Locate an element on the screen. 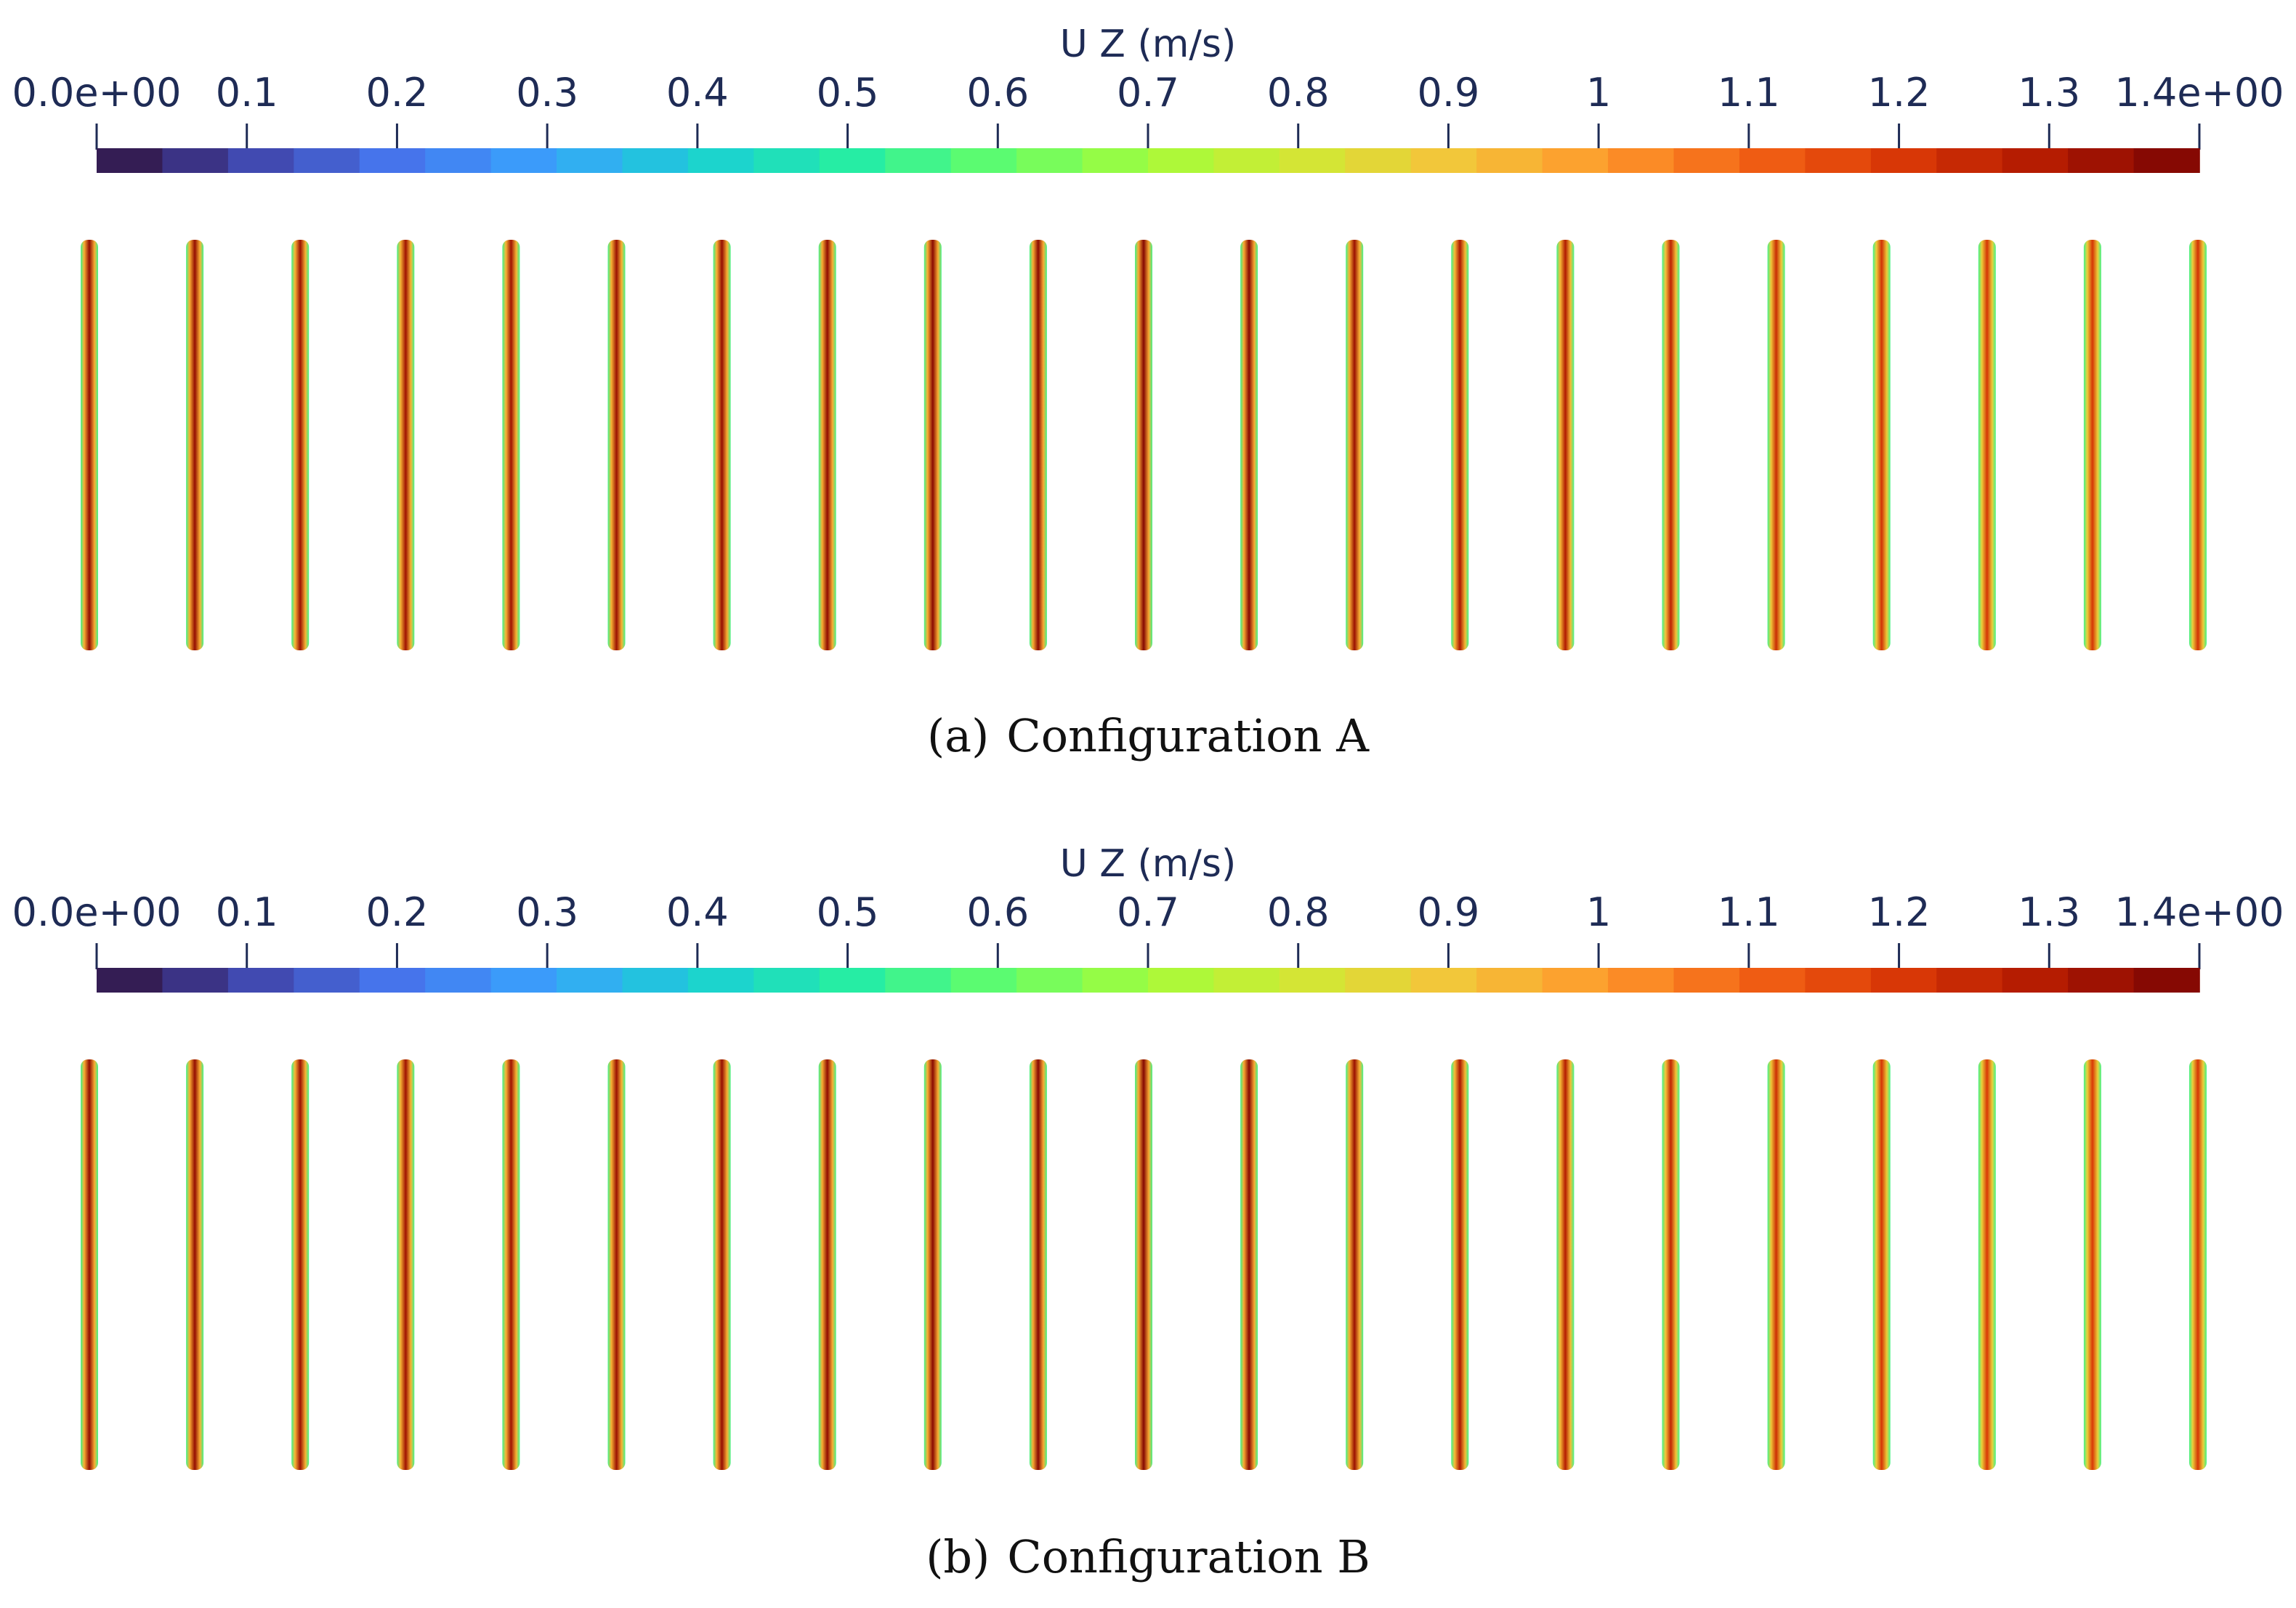 Image resolution: width=2296 pixels, height=1608 pixels. colorbar-tick-label: 0.6 is located at coordinates (998, 912).